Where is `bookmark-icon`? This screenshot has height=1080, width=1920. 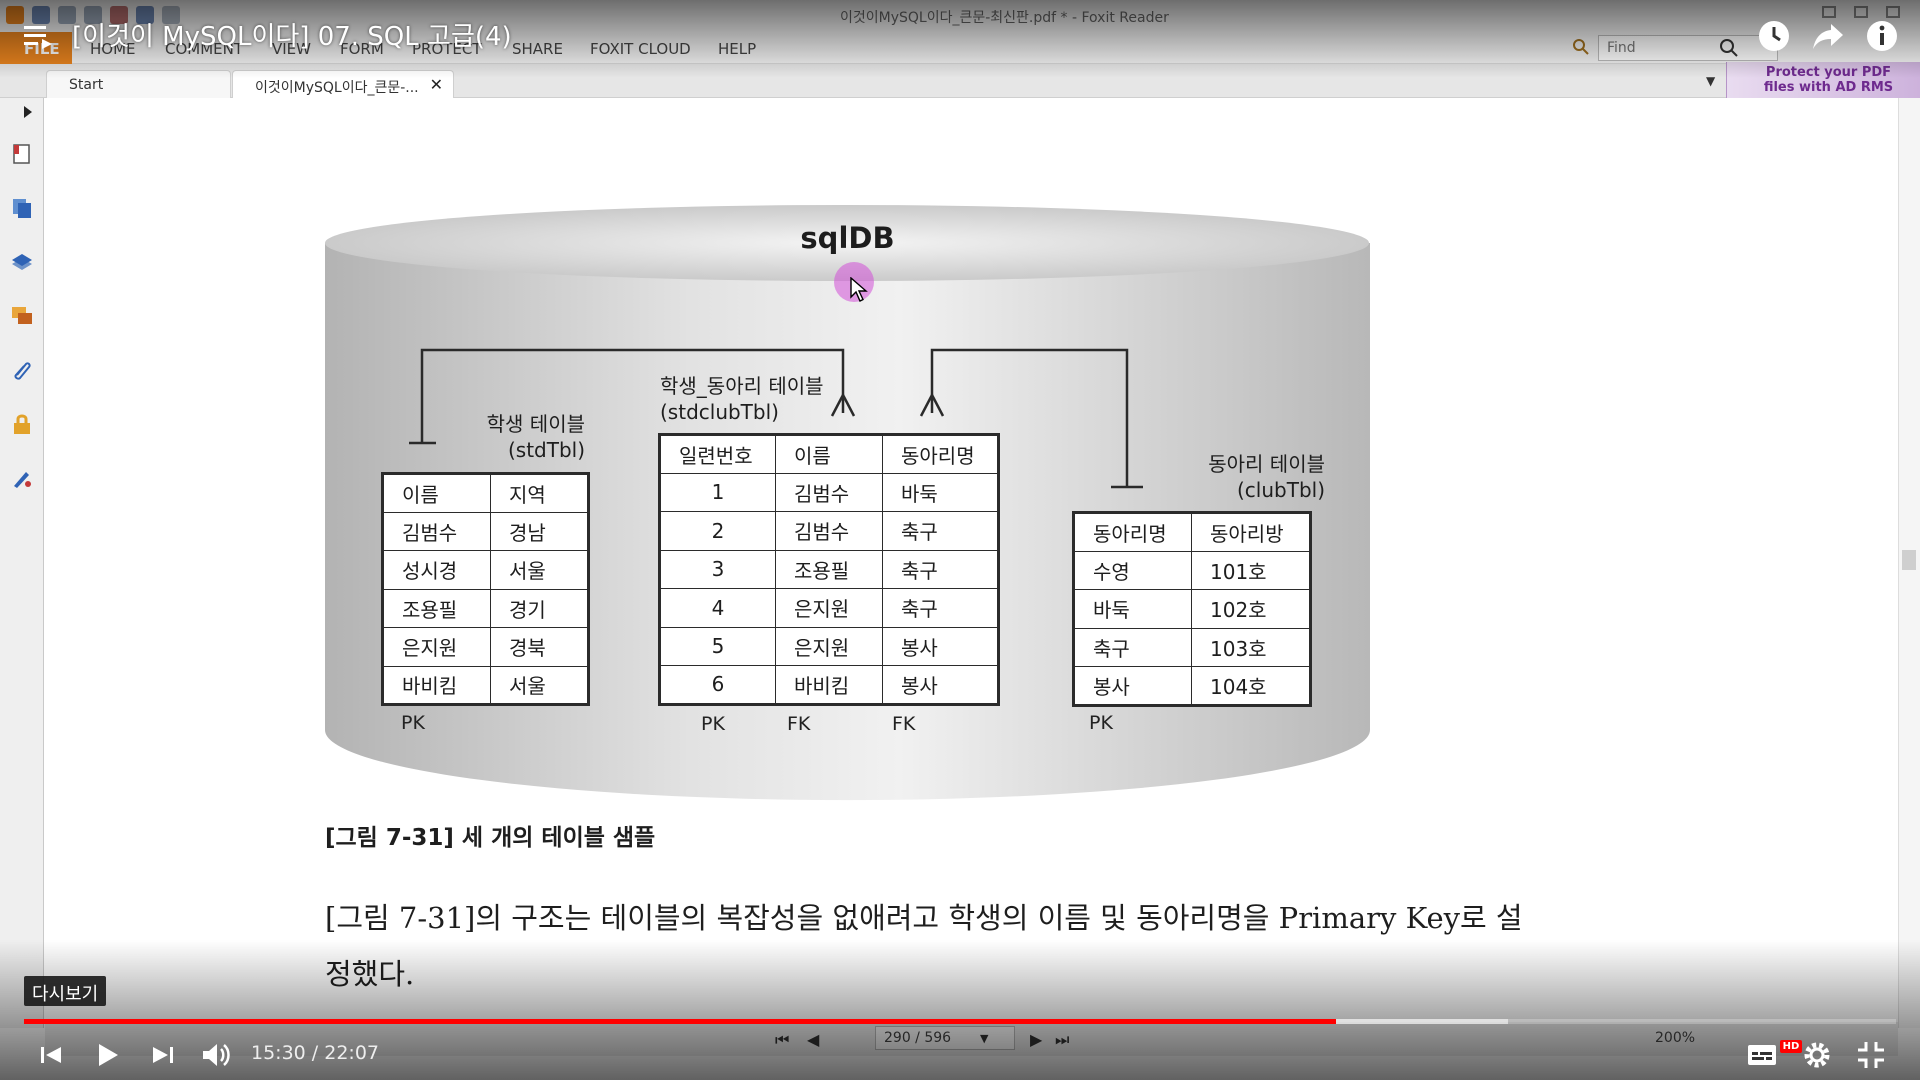 bookmark-icon is located at coordinates (22, 154).